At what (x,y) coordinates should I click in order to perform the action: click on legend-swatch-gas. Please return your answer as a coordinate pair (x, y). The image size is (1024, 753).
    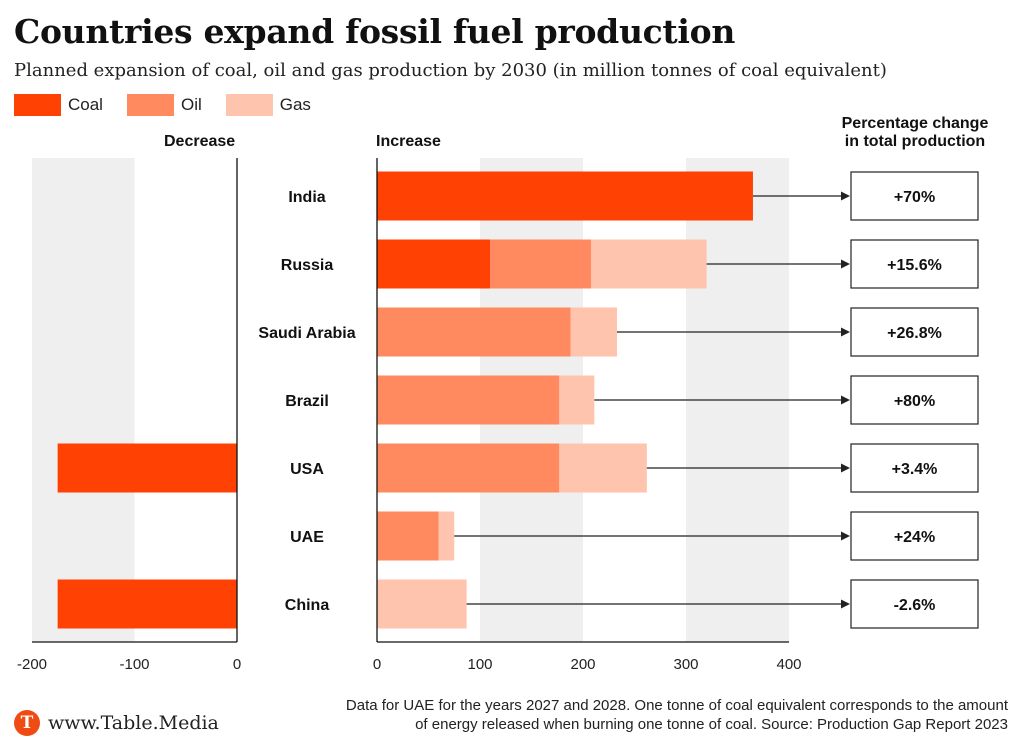
    Looking at the image, I should click on (249, 105).